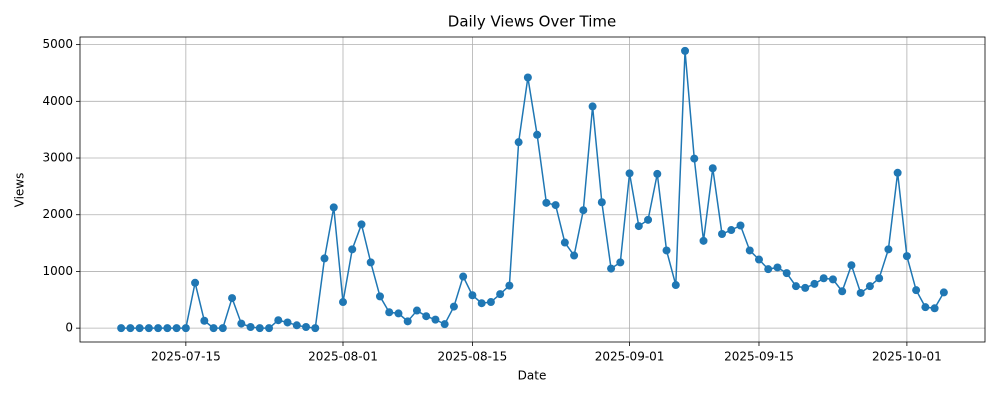 The height and width of the screenshot is (400, 1000). What do you see at coordinates (57, 158) in the screenshot?
I see `y-tick-label: 3000` at bounding box center [57, 158].